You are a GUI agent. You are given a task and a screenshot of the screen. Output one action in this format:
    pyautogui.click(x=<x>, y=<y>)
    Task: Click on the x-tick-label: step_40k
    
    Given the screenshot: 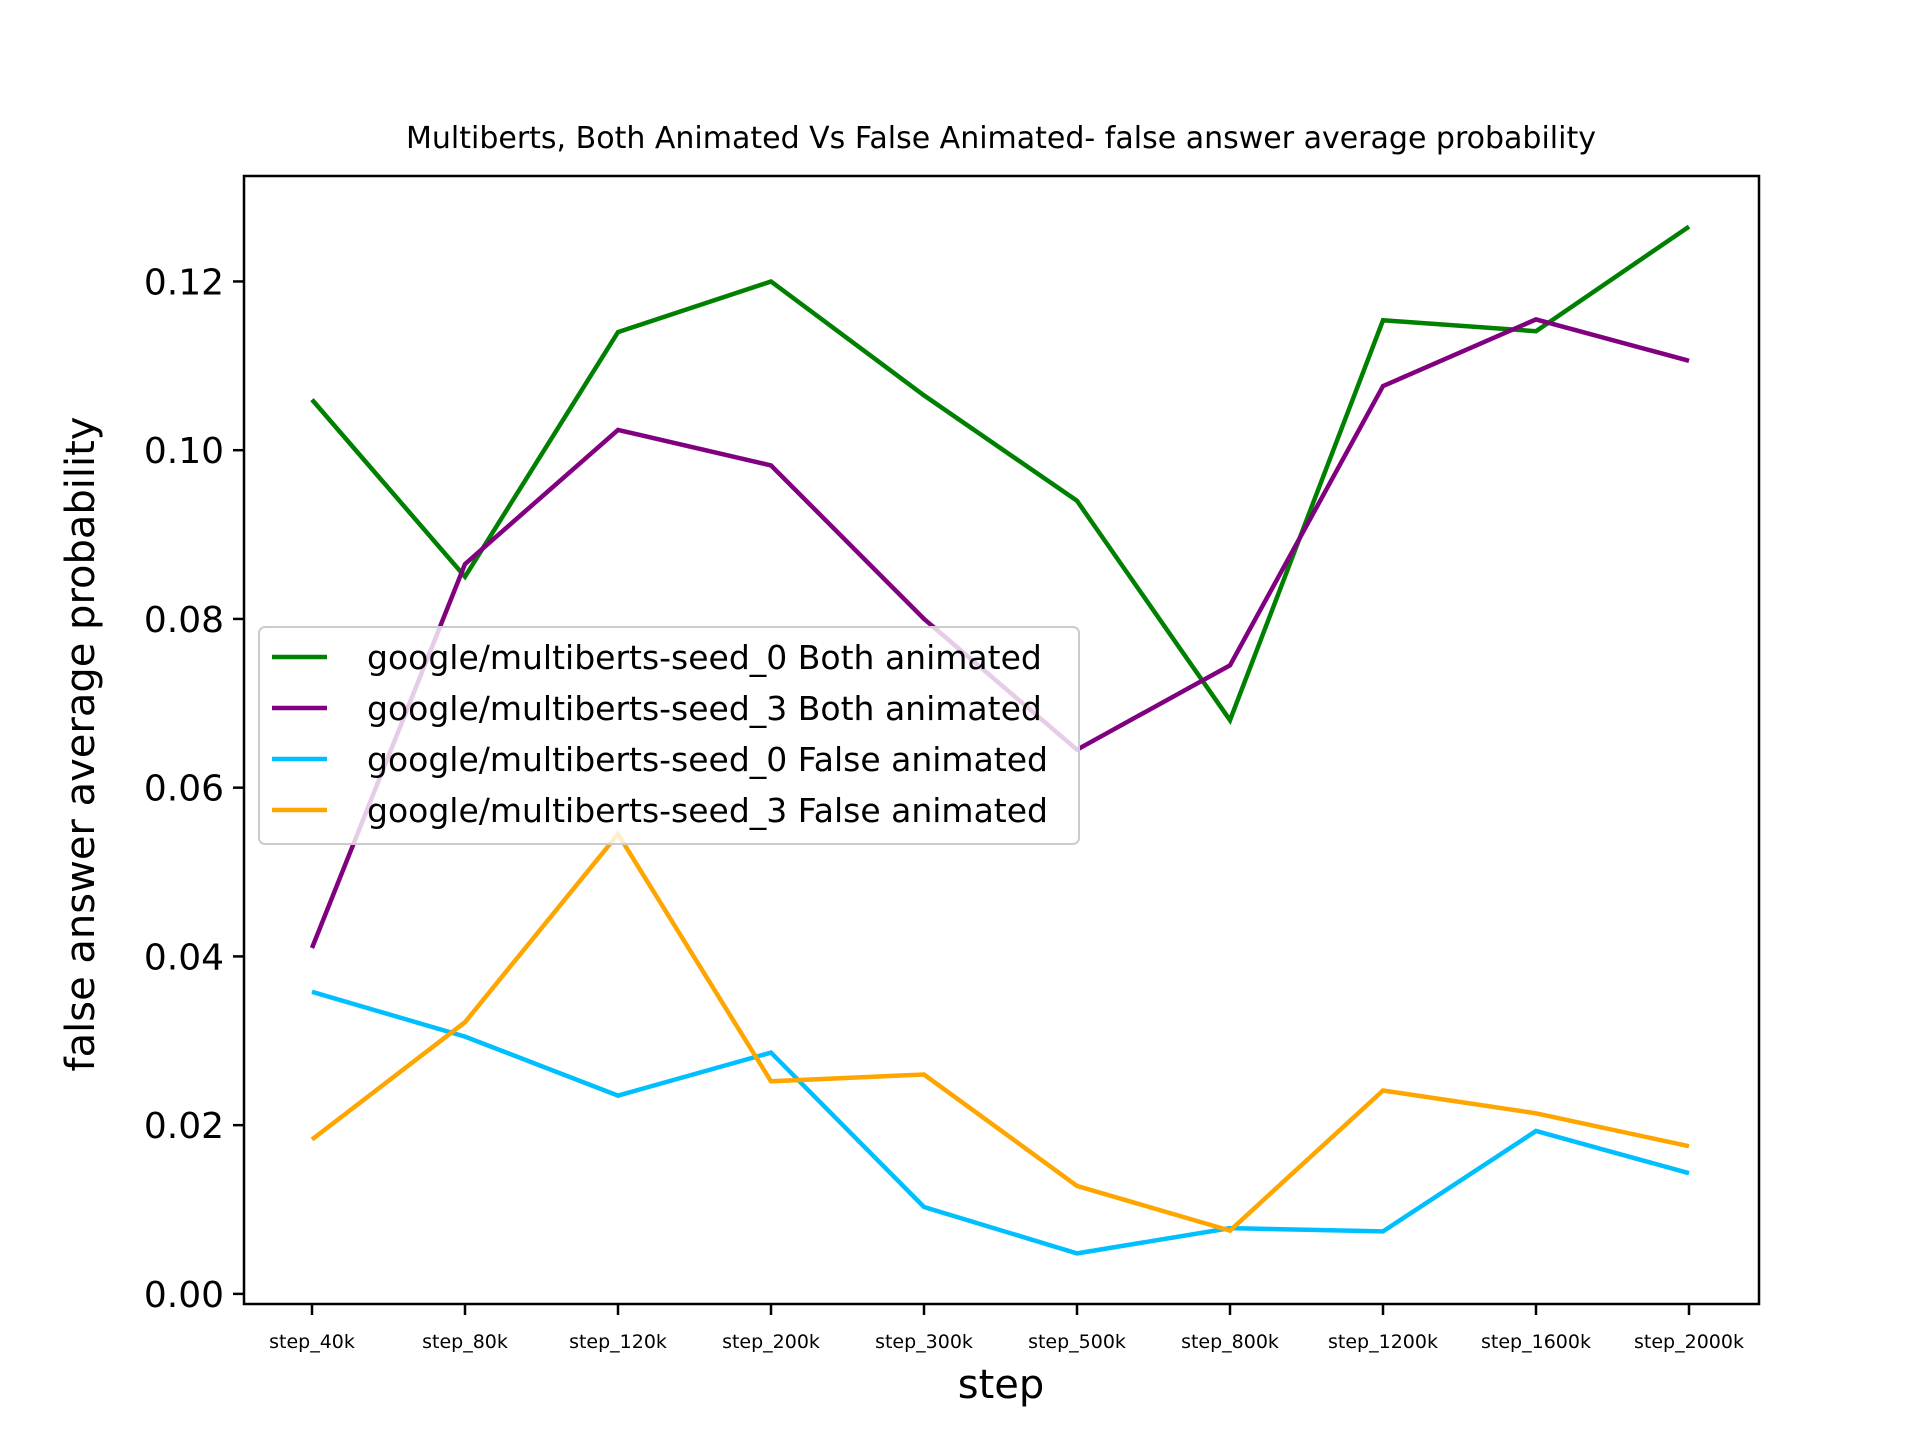 What is the action you would take?
    pyautogui.click(x=312, y=1342)
    